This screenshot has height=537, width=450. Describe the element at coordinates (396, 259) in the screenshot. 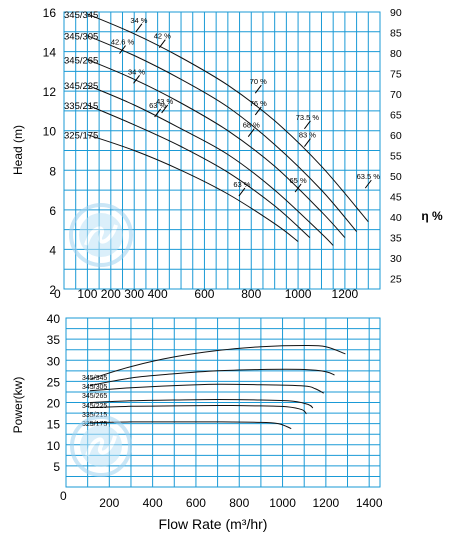

I see `efficiency-tick-label: 30` at that location.